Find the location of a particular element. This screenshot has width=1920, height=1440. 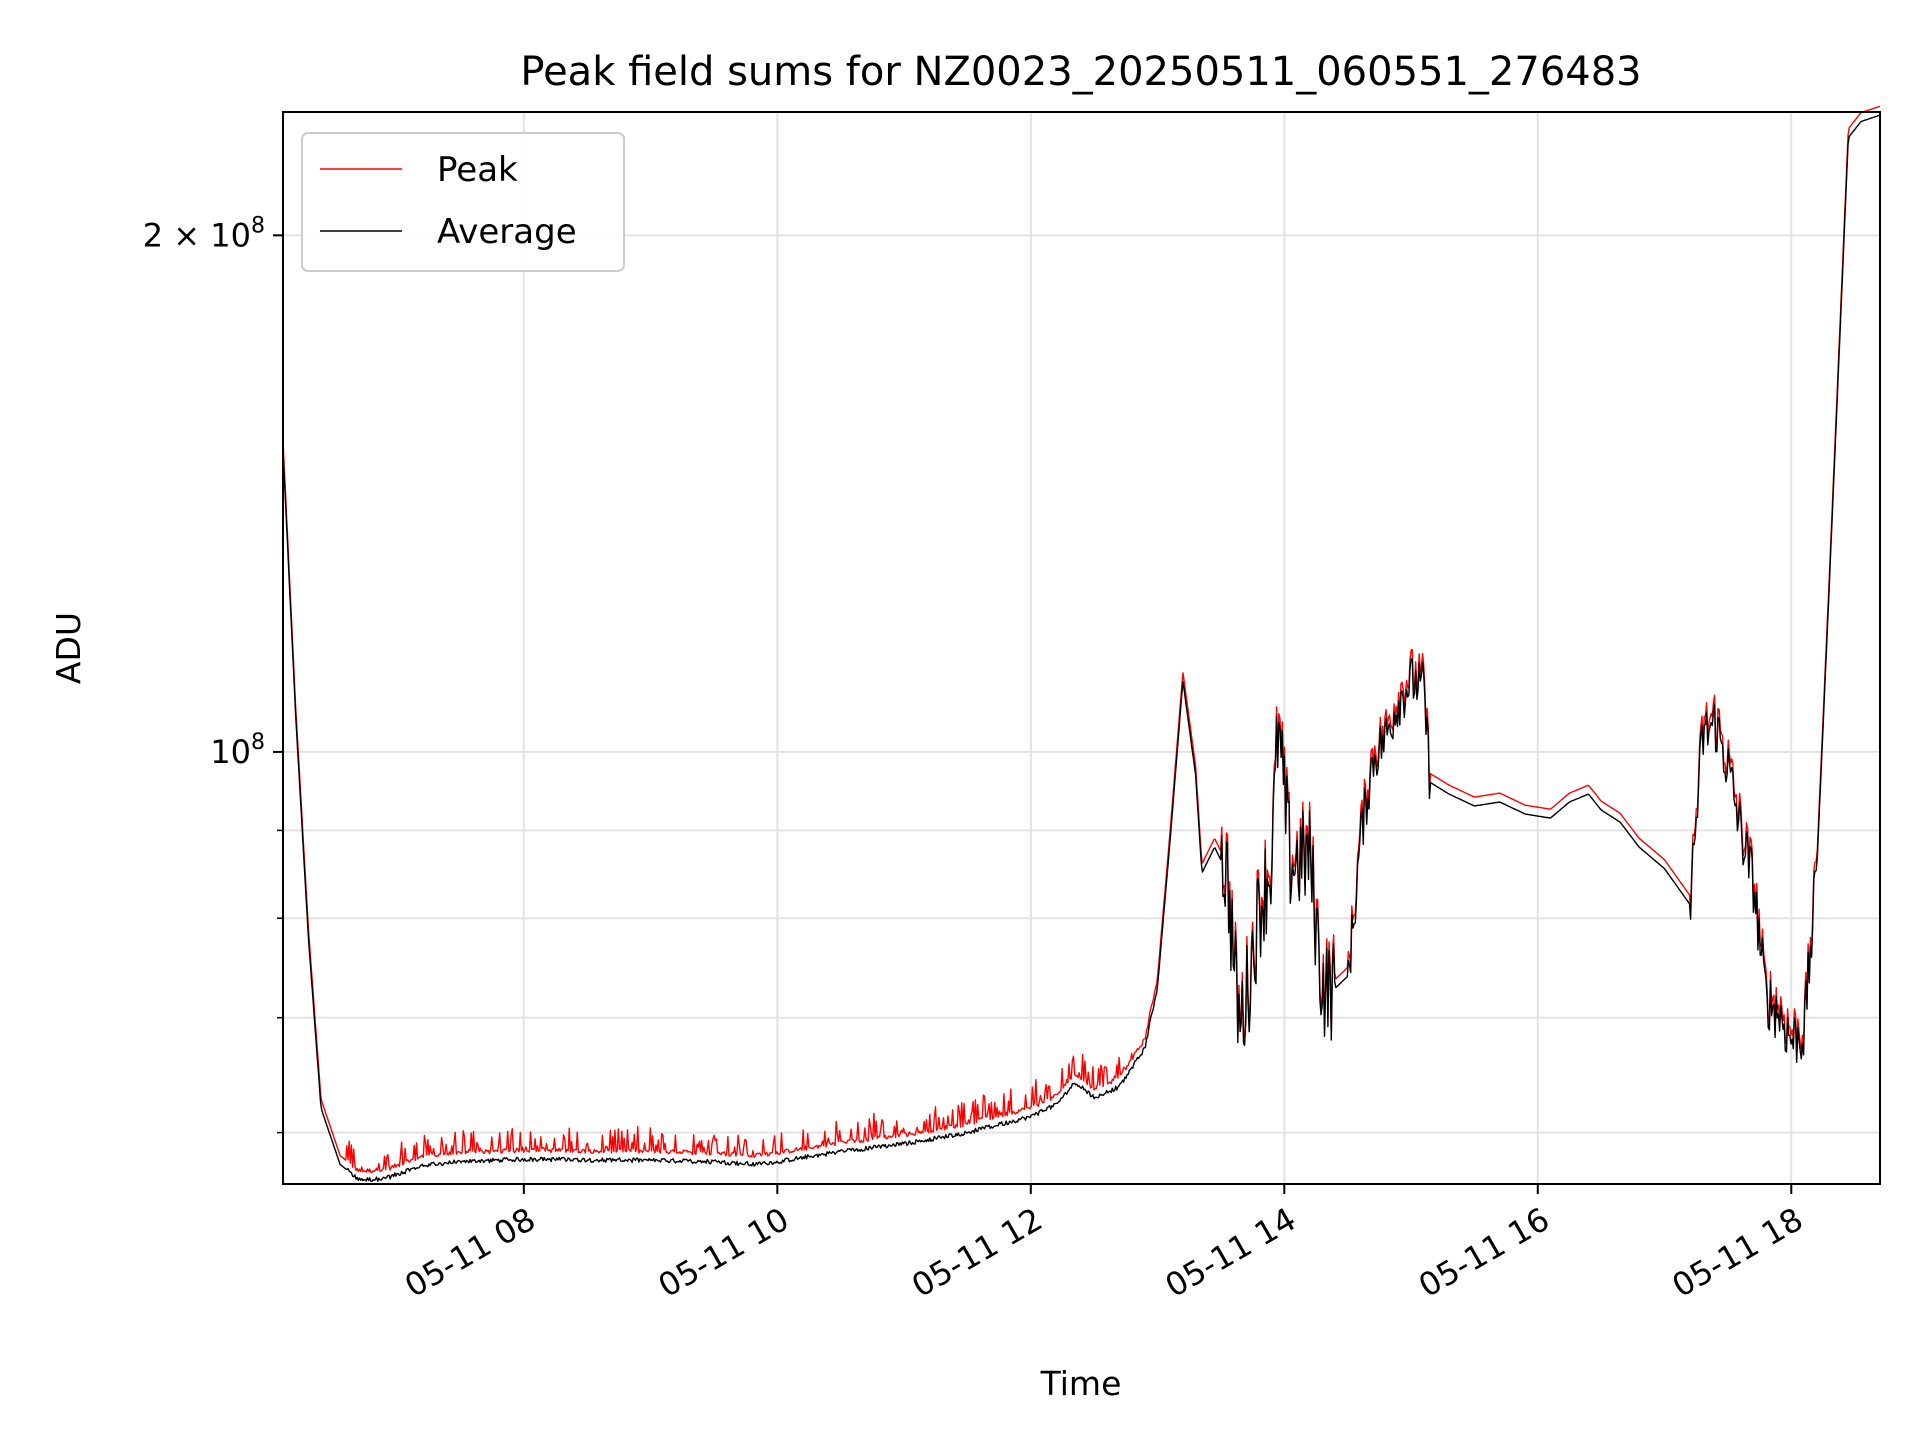

y-tick-label: 108 is located at coordinates (237, 750).